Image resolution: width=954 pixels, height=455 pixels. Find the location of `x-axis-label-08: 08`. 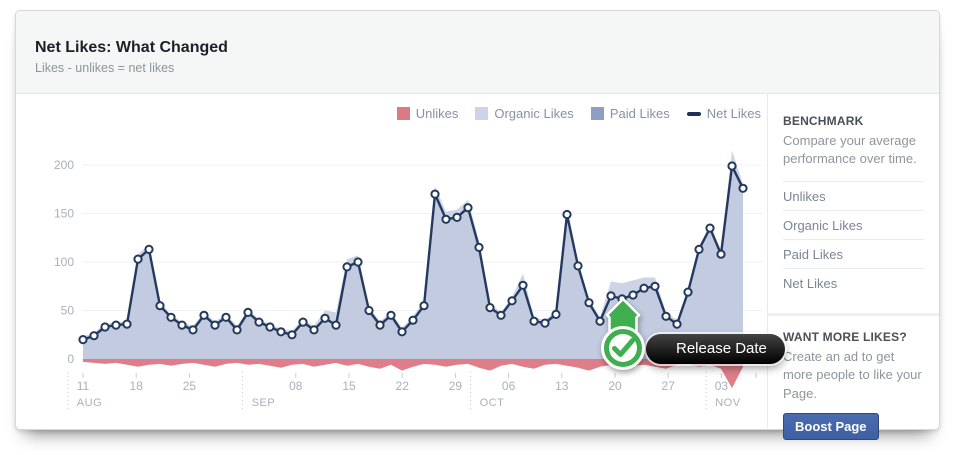

x-axis-label-08: 08 is located at coordinates (296, 386).